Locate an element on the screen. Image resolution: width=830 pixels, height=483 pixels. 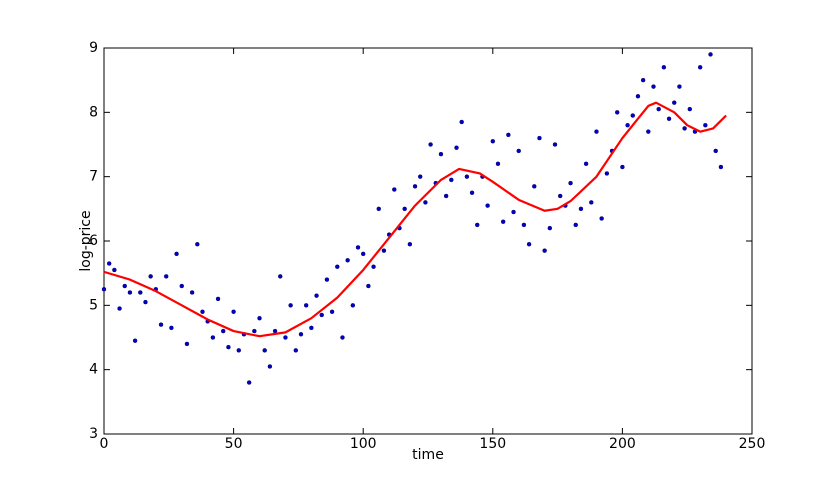
y-tick-label: 8 is located at coordinates (93, 112).